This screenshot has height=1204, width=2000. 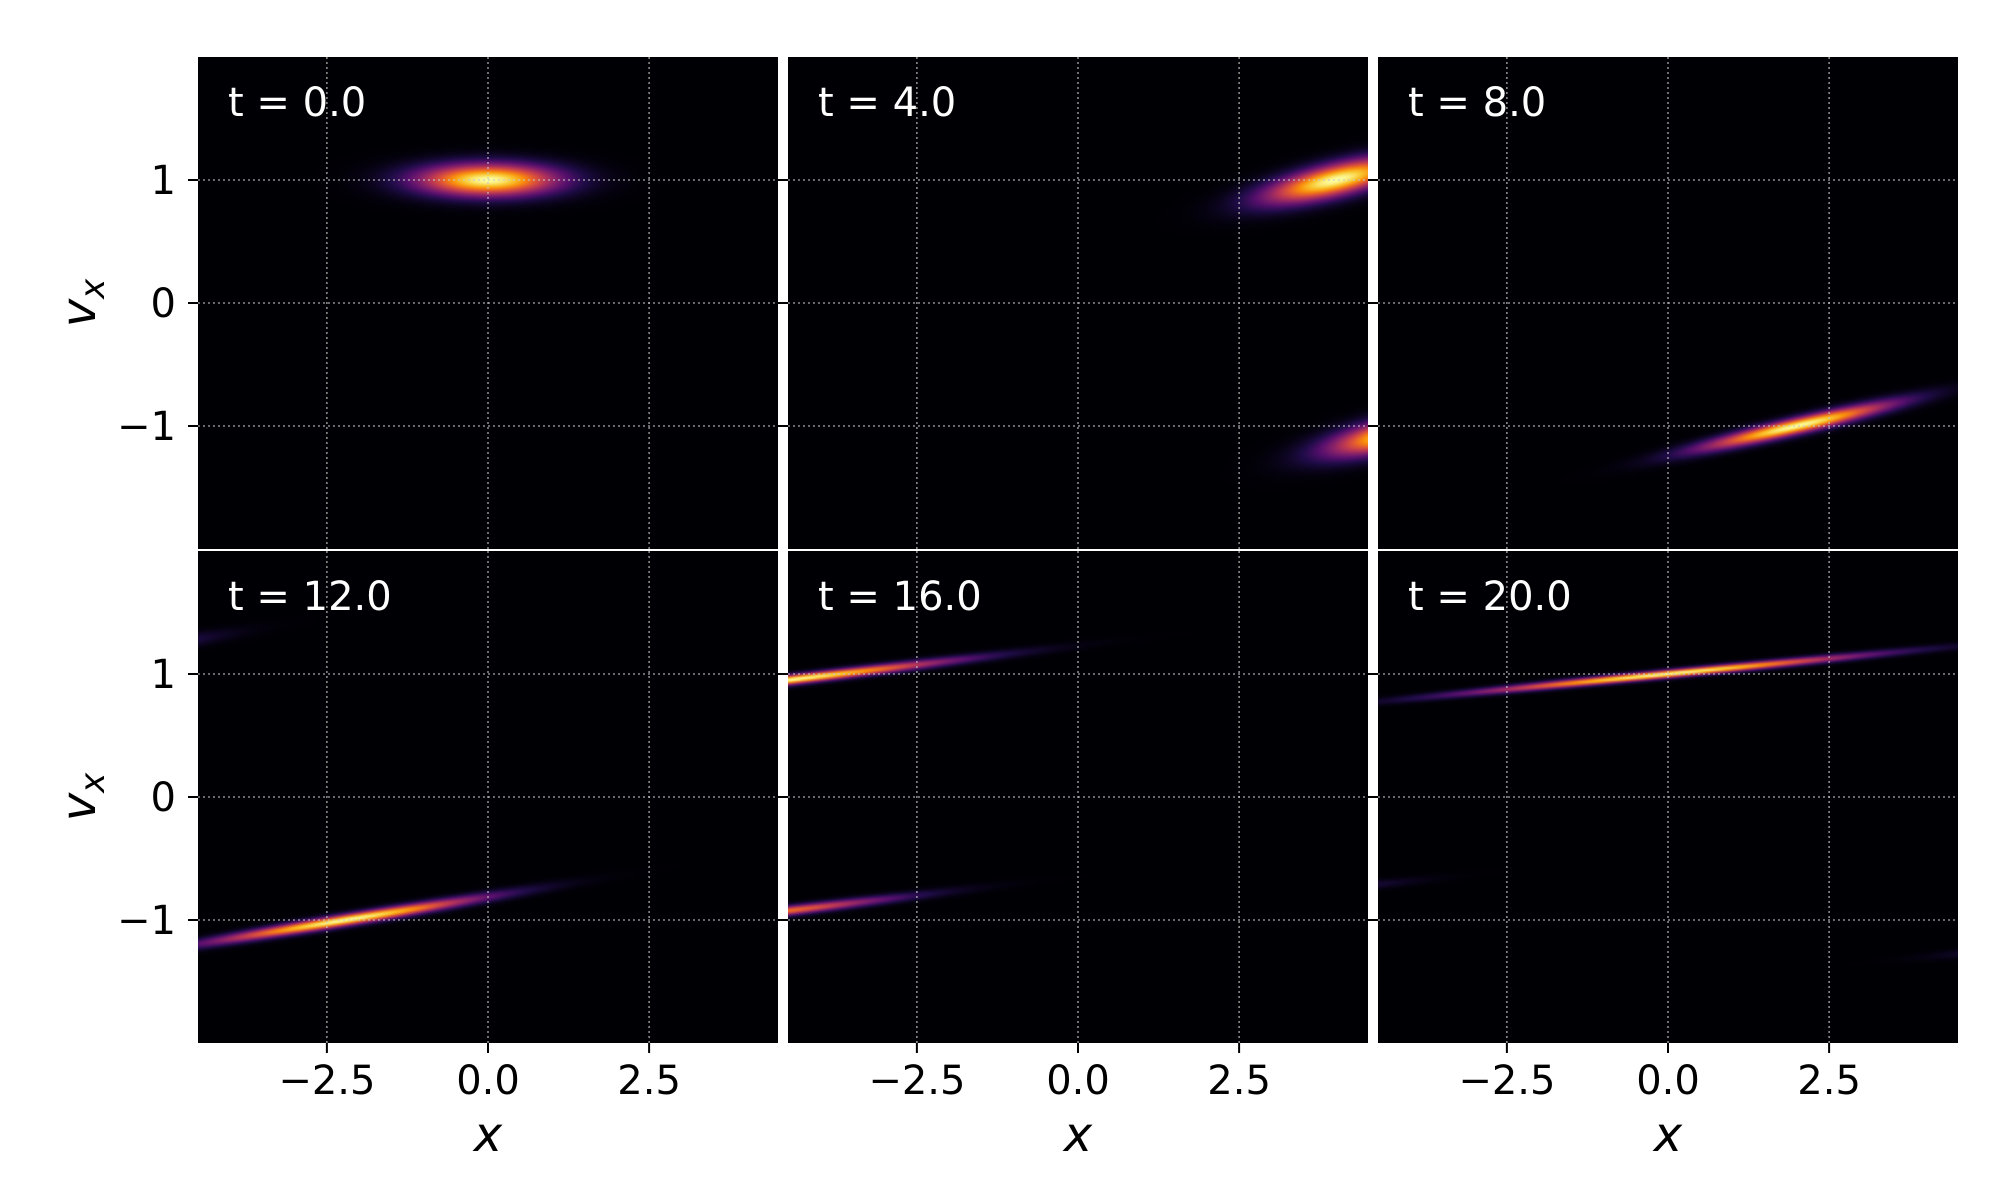 What do you see at coordinates (414, 303) in the screenshot?
I see `panel-1: t = 0.0 1 0 −1 vx` at bounding box center [414, 303].